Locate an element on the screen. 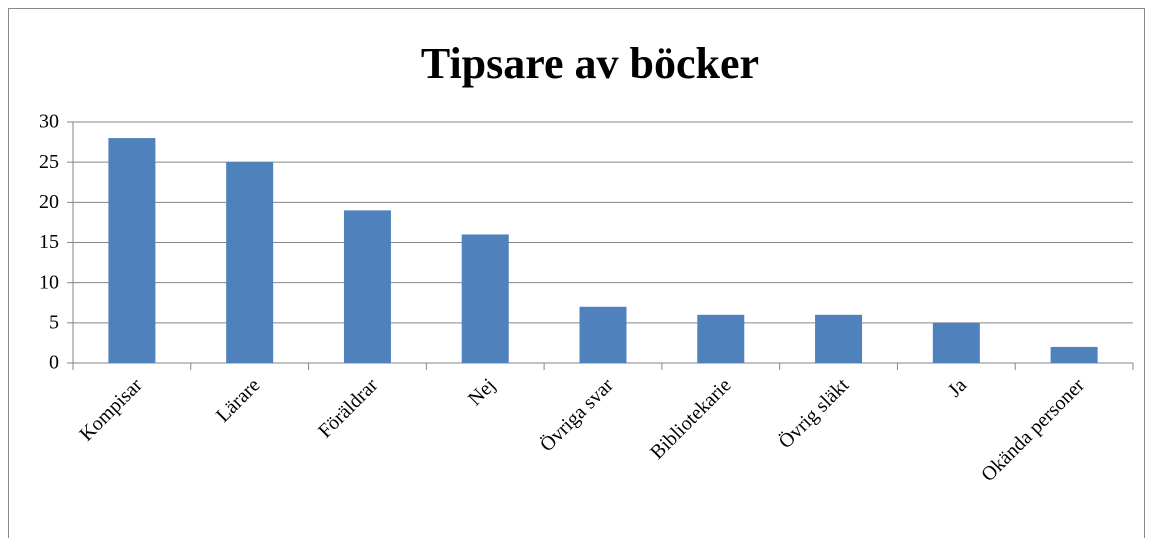  y-tick-label: 15 is located at coordinates (49, 242).